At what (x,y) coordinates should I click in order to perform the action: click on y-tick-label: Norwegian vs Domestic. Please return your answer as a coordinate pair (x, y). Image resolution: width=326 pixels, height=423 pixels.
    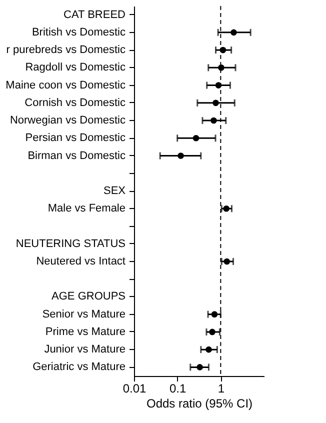
    Looking at the image, I should click on (68, 120).